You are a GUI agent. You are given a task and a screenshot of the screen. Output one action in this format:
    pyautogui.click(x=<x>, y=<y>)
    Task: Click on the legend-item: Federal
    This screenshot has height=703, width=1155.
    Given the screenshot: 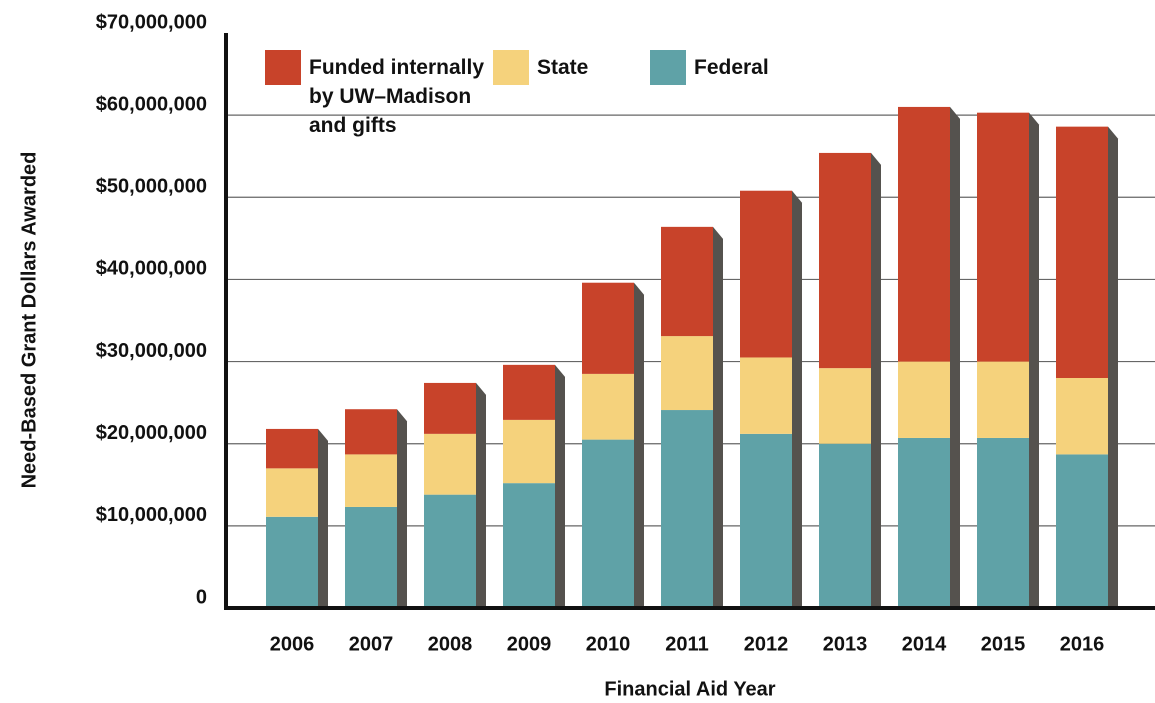 What is the action you would take?
    pyautogui.click(x=732, y=67)
    